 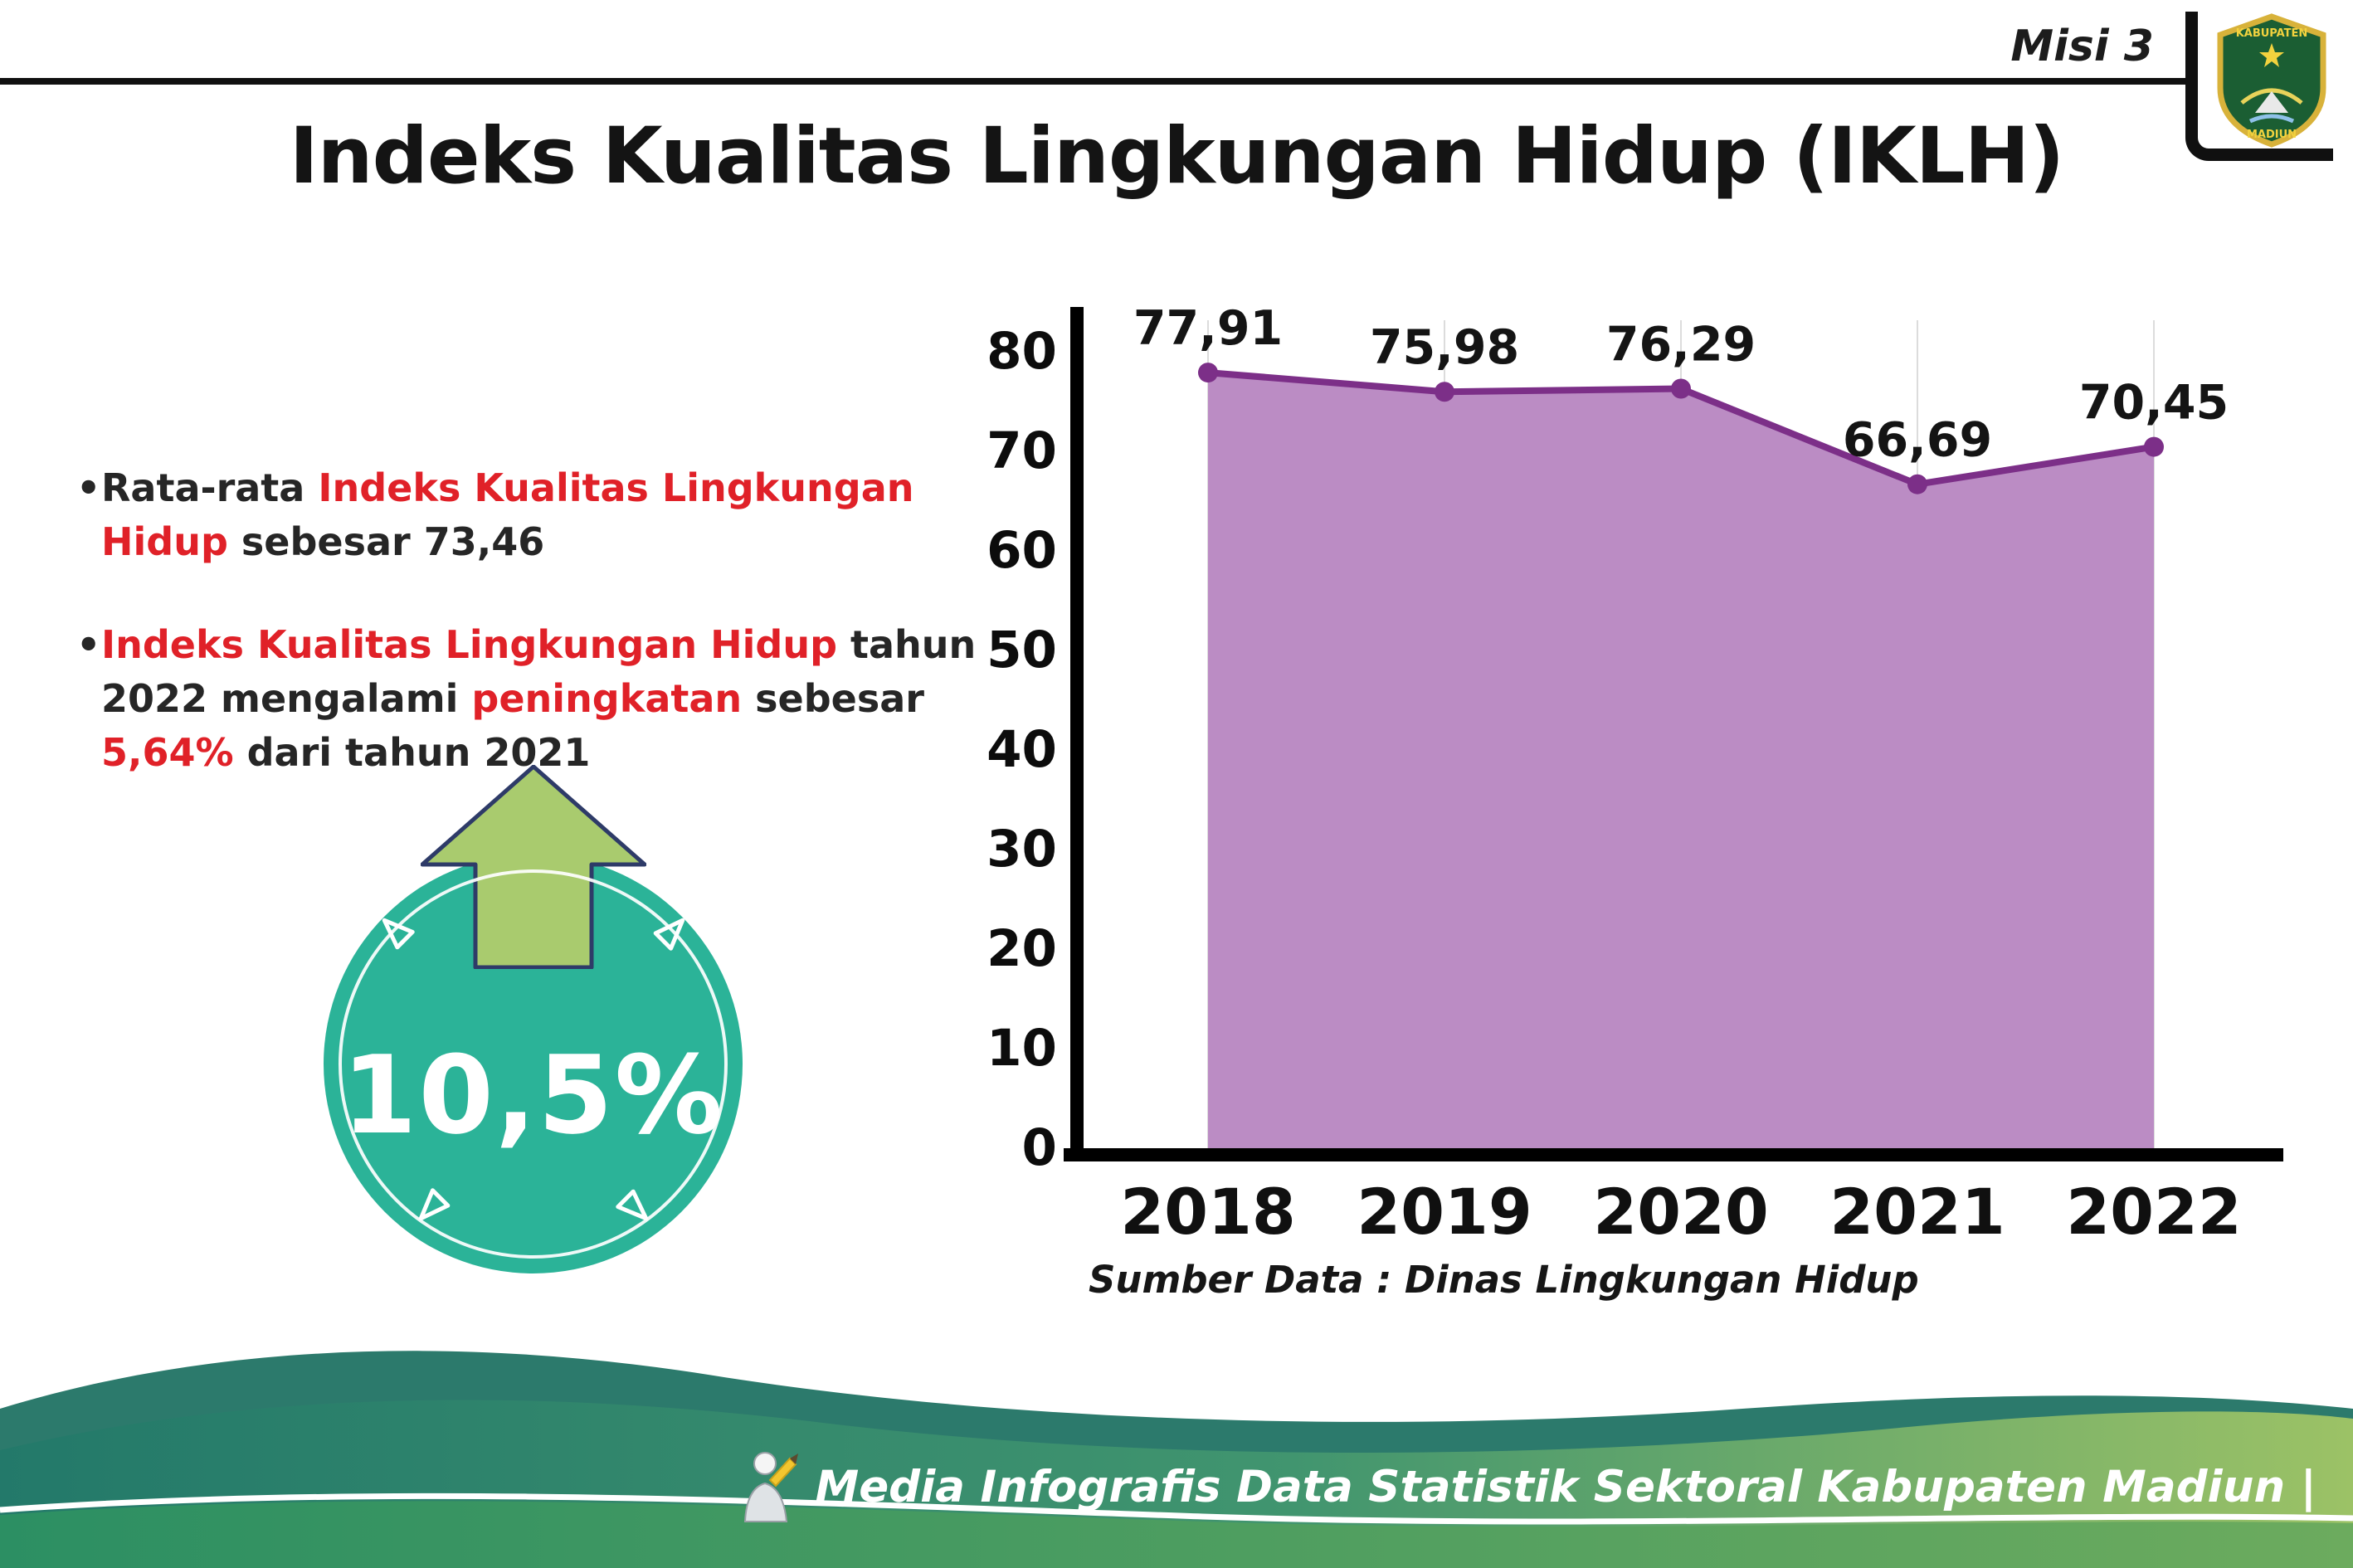 I want to click on svg-text: 76,29, so click(x=1681, y=345).